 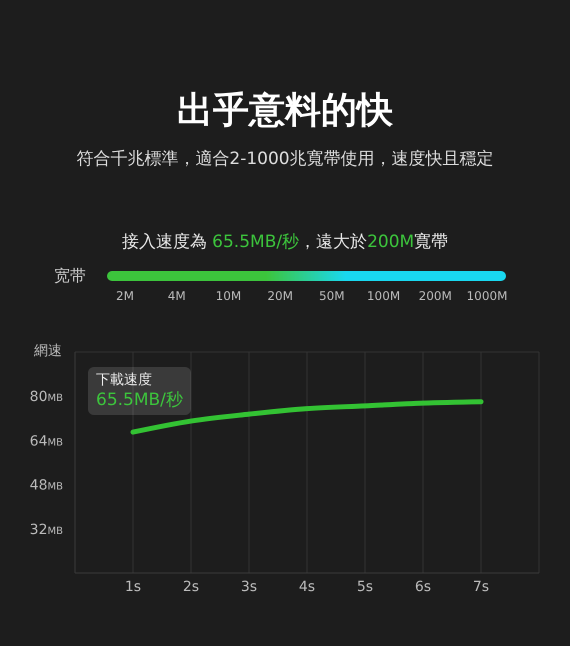 What do you see at coordinates (435, 296) in the screenshot?
I see `category-label: 200M` at bounding box center [435, 296].